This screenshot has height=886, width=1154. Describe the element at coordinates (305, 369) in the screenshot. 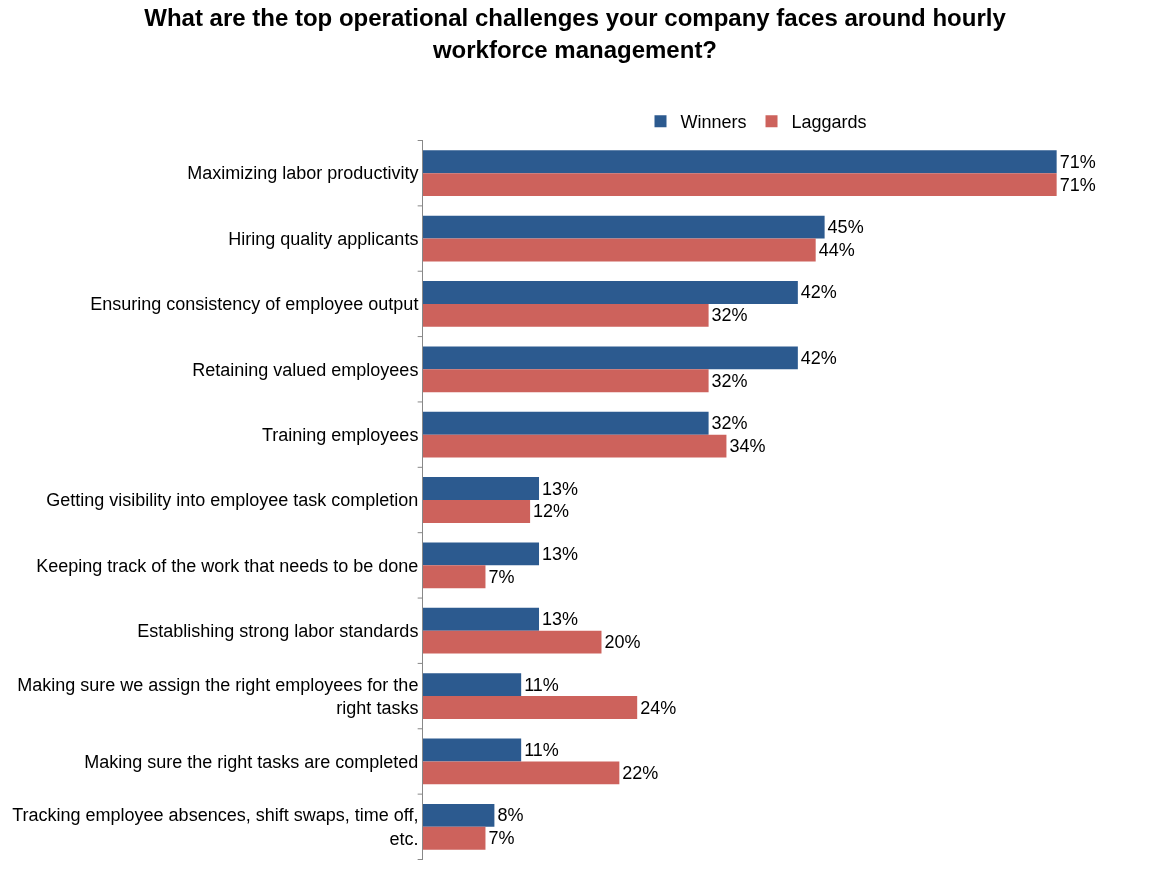

I see `y-tick-label: Retaining valued employees` at that location.